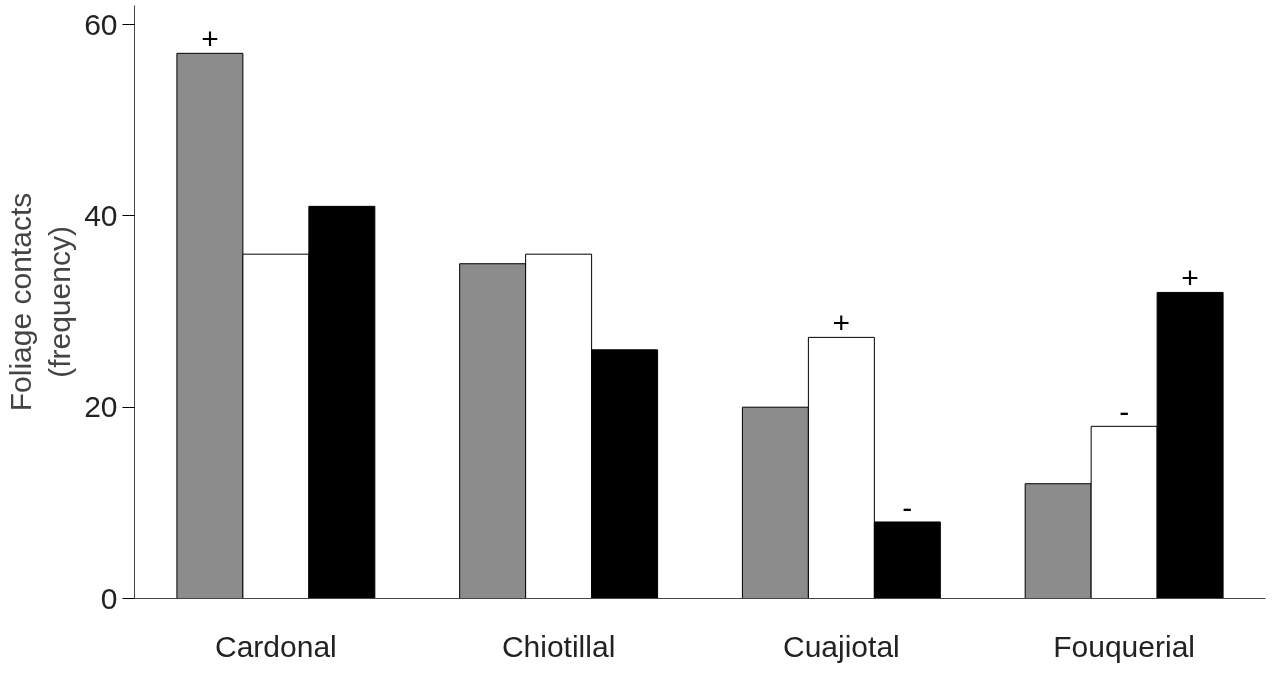 This screenshot has height=674, width=1279. I want to click on y-axis-title: Foliage contacts (frequency), so click(40, 302).